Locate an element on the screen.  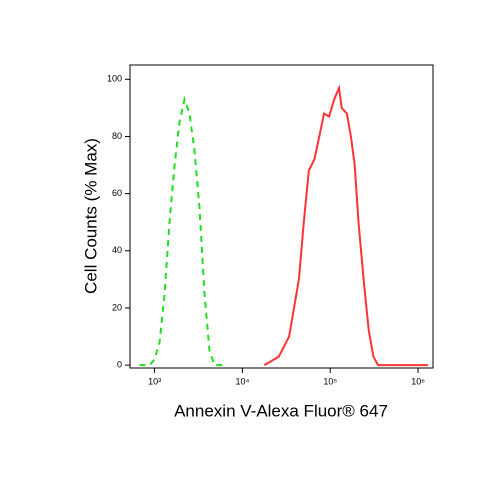
y-tick-label: 80 is located at coordinates (117, 136).